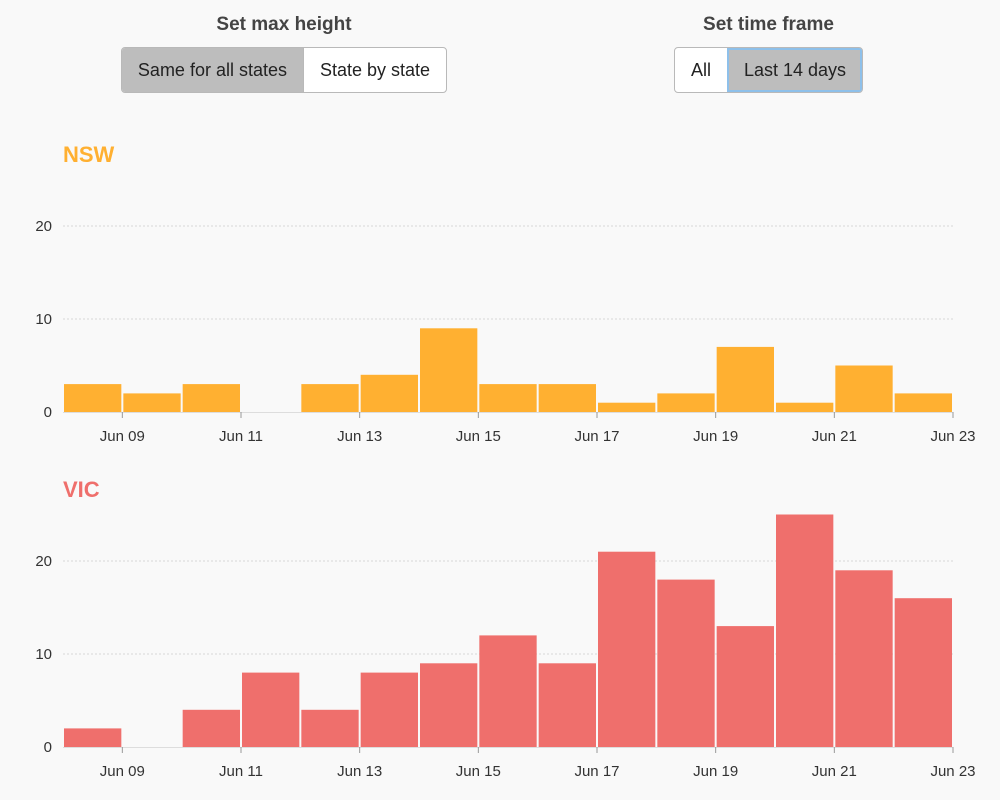 Image resolution: width=1000 pixels, height=800 pixels. Describe the element at coordinates (596, 436) in the screenshot. I see `nsw-x-tick-label: Jun 17` at that location.